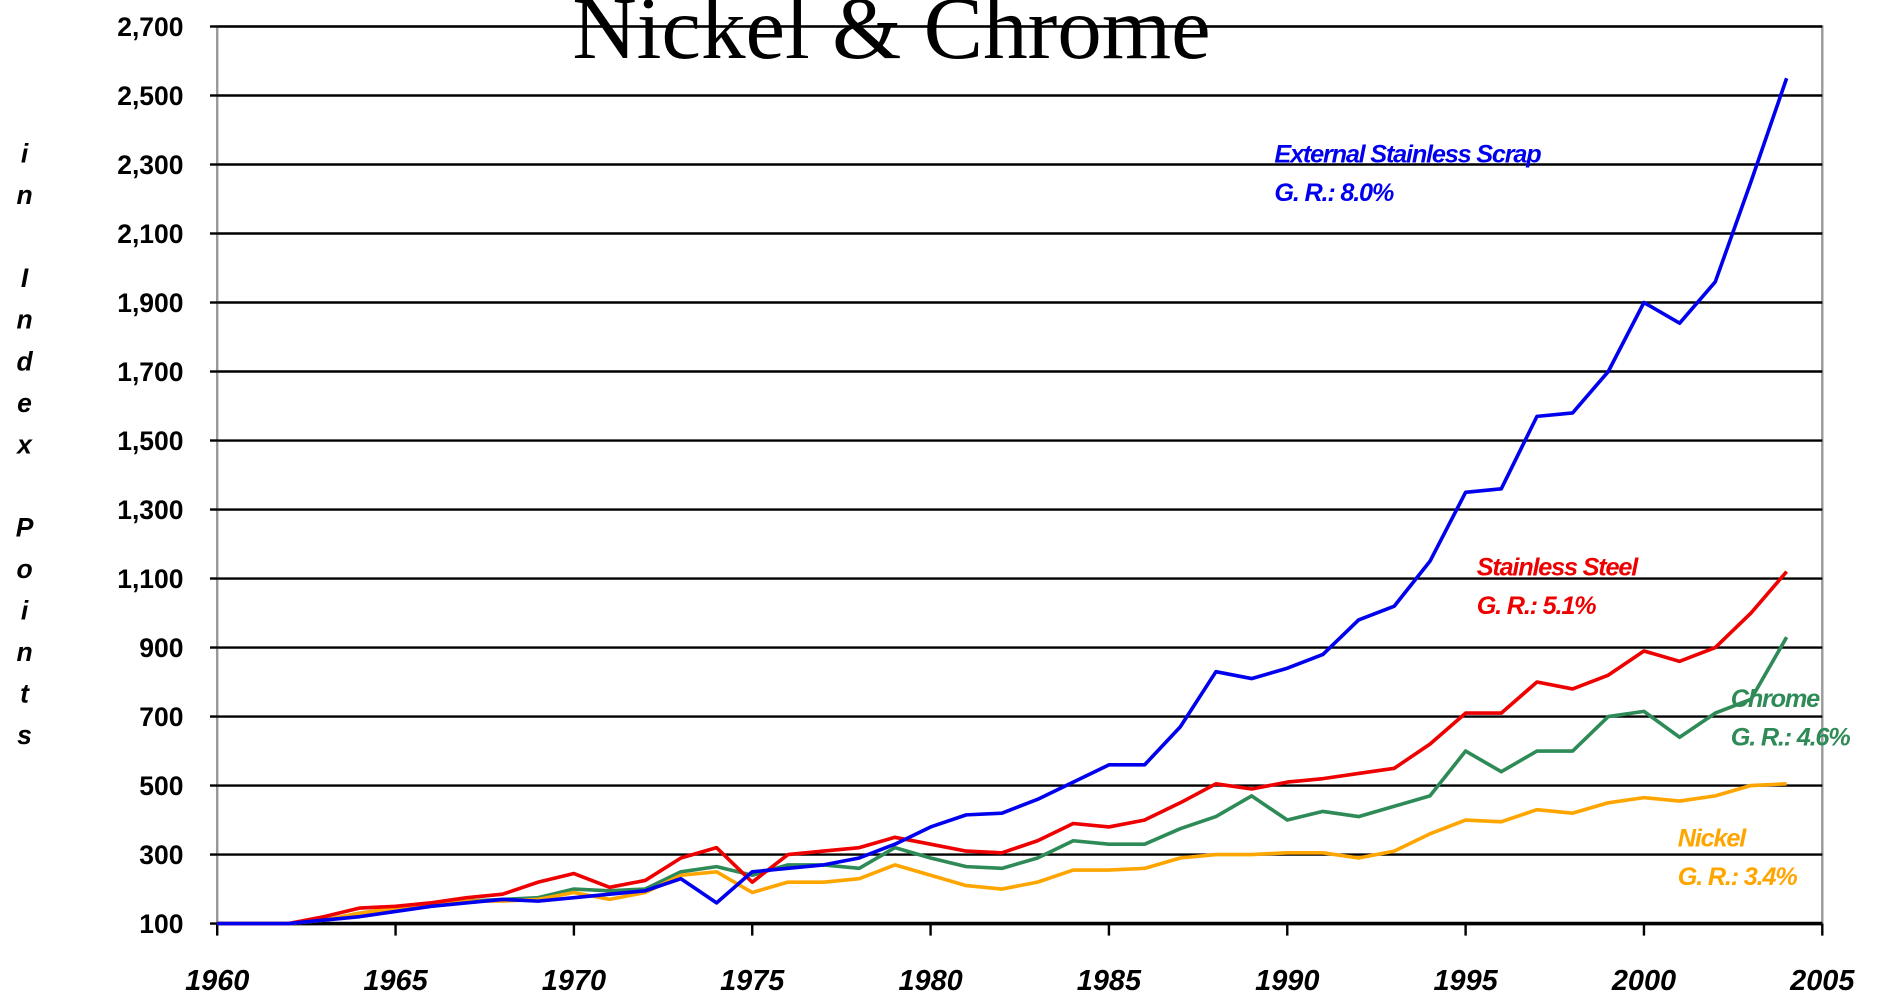 Image resolution: width=1889 pixels, height=997 pixels. What do you see at coordinates (1536, 606) in the screenshot?
I see `growth-rate: G. R.: 5.1%` at bounding box center [1536, 606].